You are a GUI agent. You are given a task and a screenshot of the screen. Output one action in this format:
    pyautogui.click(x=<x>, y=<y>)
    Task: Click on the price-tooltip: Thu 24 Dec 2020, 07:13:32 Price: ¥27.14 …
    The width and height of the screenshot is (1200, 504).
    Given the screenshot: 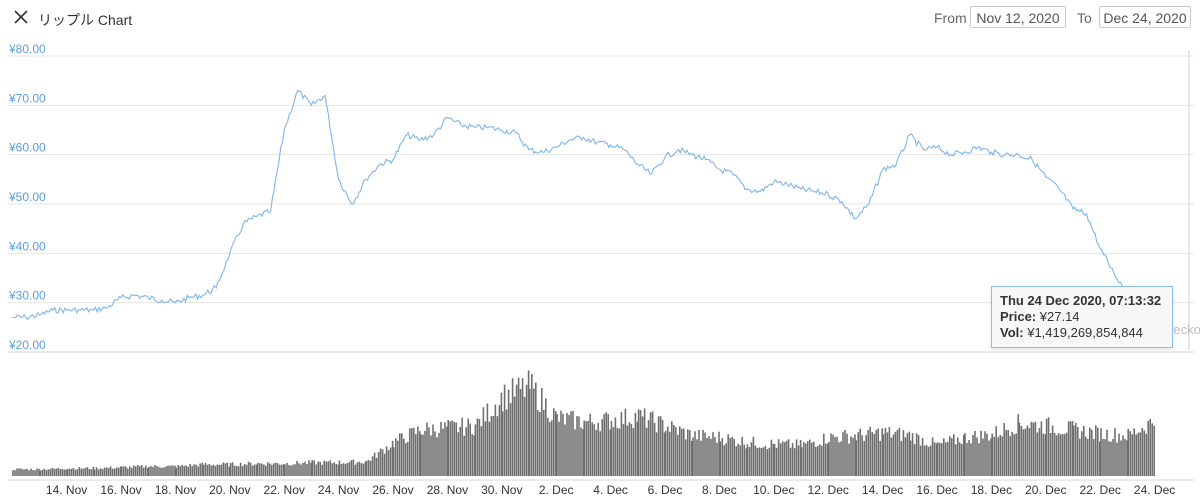 What is the action you would take?
    pyautogui.click(x=1082, y=317)
    